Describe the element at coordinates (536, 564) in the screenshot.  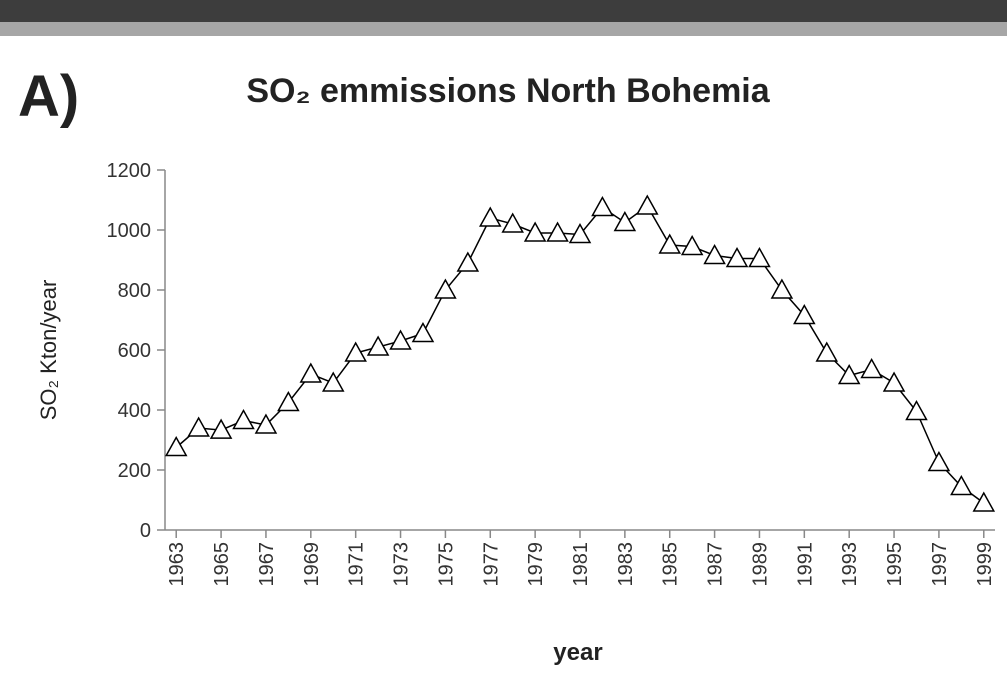
I see `x-tick-label: 1979` at that location.